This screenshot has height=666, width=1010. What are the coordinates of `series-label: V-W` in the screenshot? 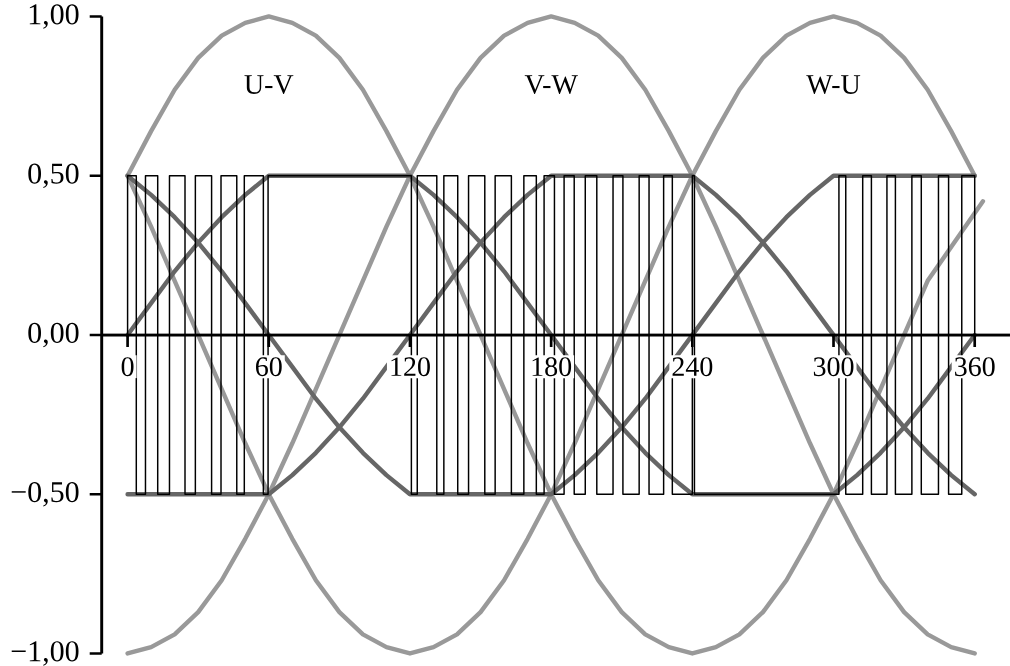 It's located at (551, 85).